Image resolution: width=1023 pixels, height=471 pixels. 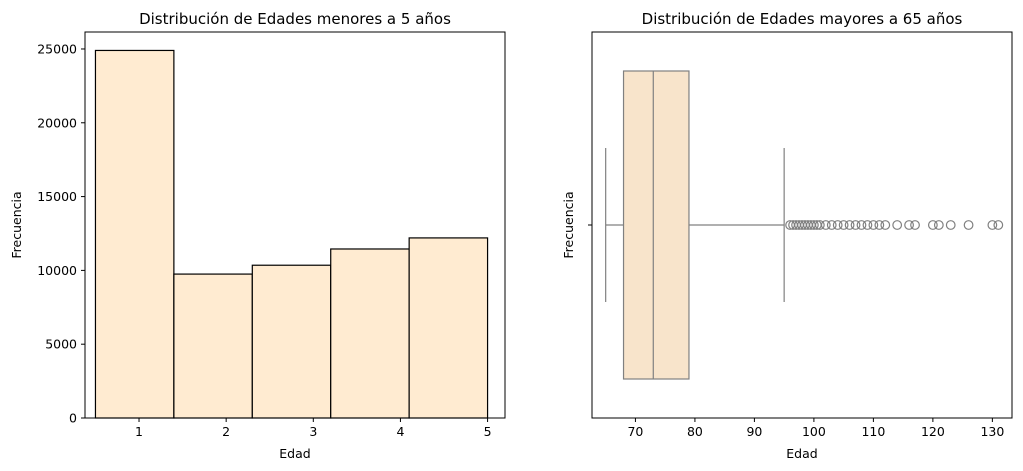 I want to click on x-tick-label: 5, so click(x=488, y=431).